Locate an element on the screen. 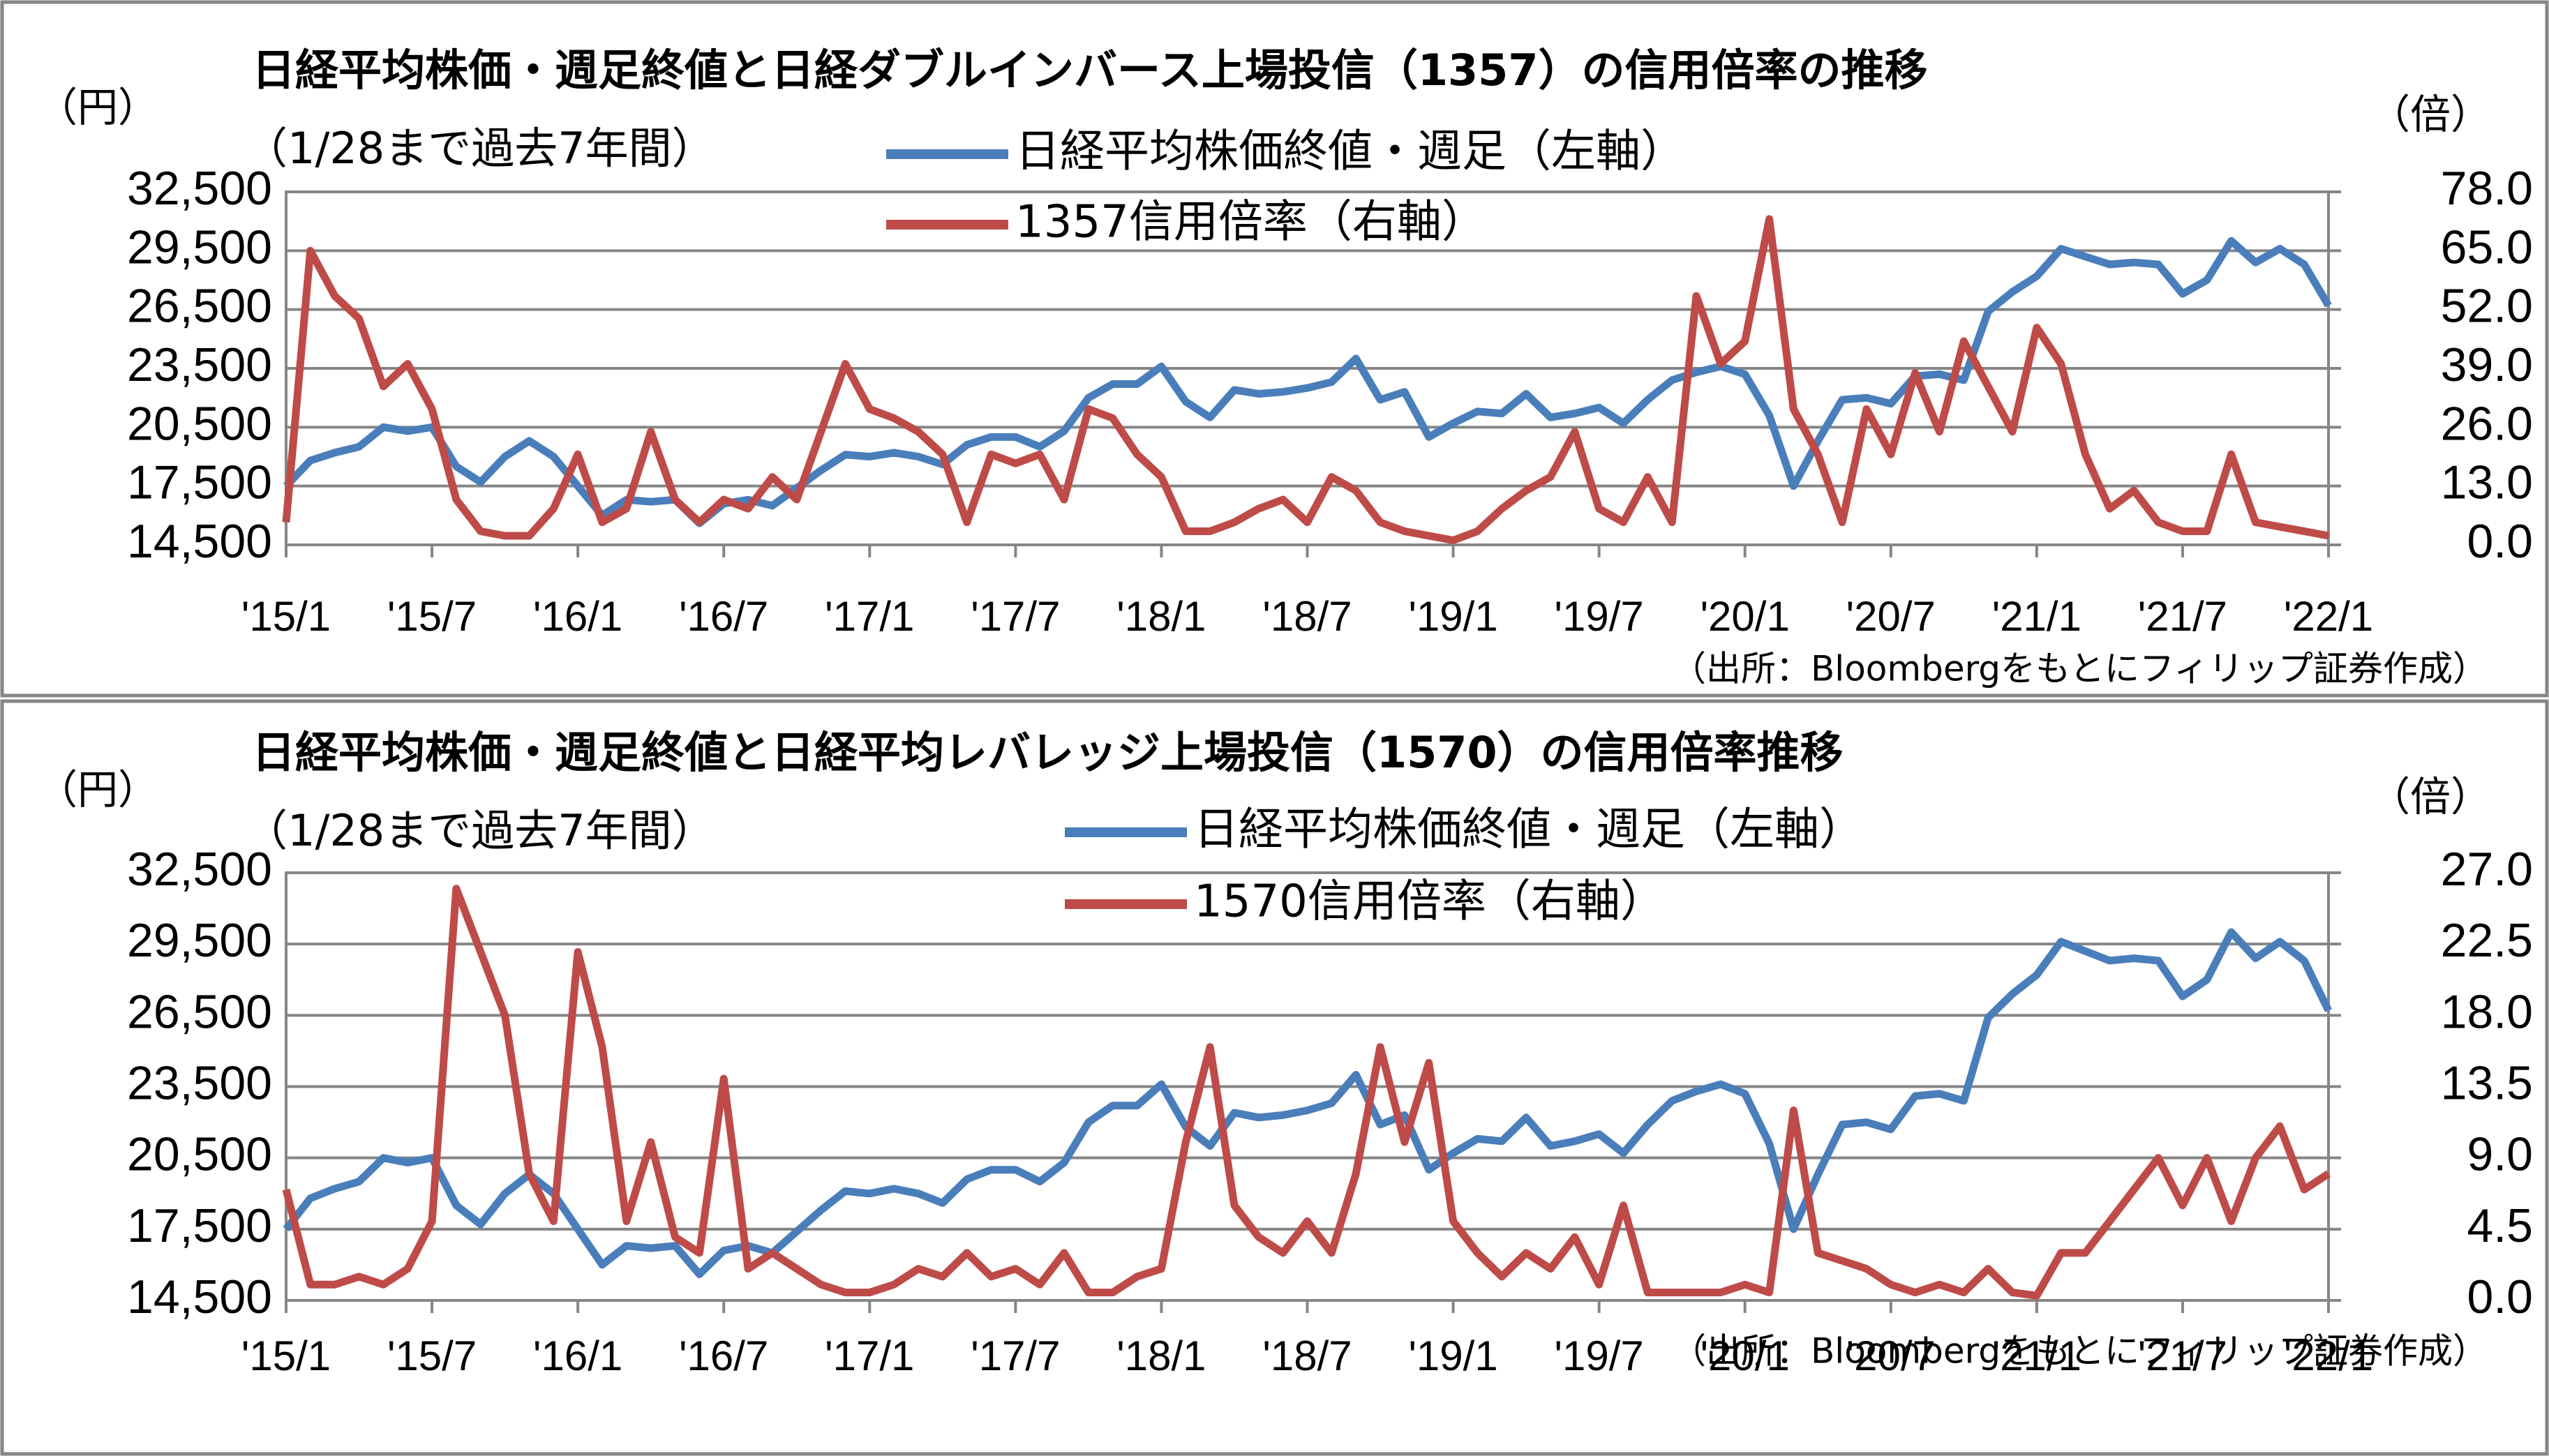  chart-title: 日経平均株価・週足終値と日経ダブルインバース上場投信（1357）の信用倍率の推移 is located at coordinates (1089, 71).